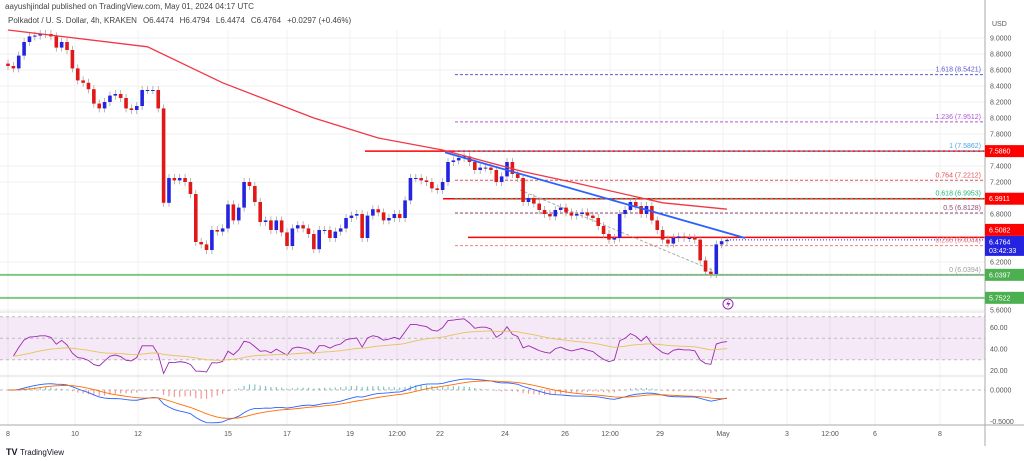  I want to click on fib-level-label: 0.618 (6.9953), so click(958, 193).